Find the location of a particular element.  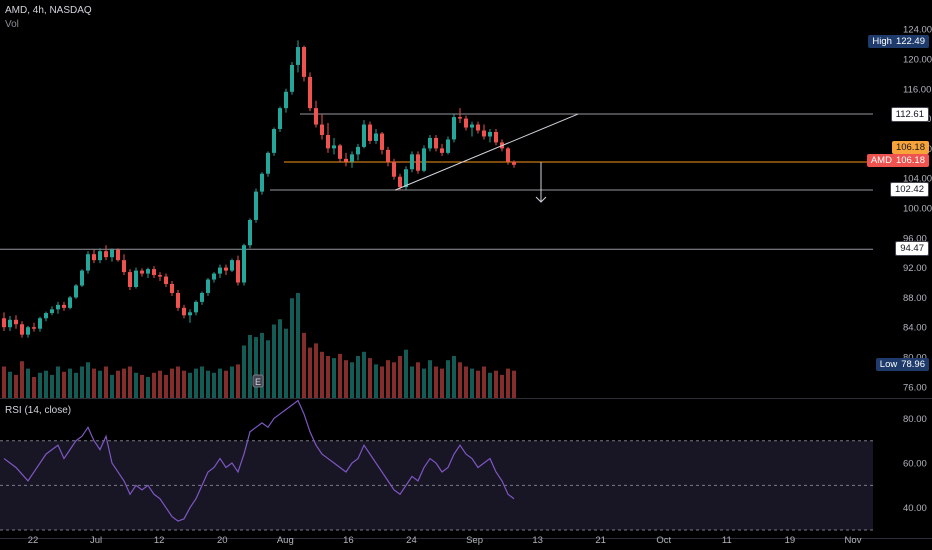

time-tick-label: 19 is located at coordinates (790, 540).